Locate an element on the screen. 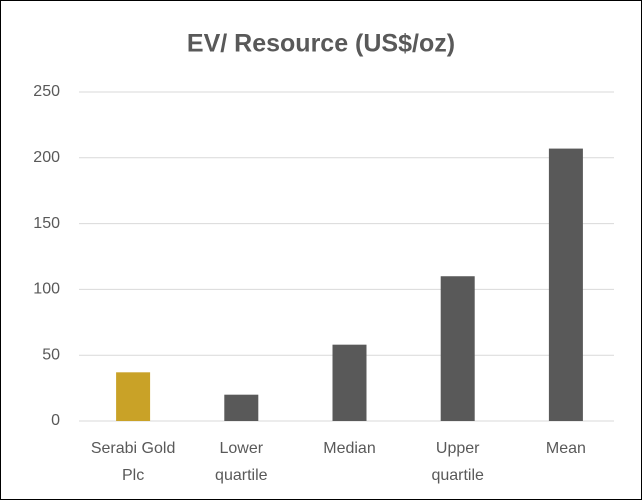 The width and height of the screenshot is (642, 500). y-tick-label: 150 is located at coordinates (46, 223).